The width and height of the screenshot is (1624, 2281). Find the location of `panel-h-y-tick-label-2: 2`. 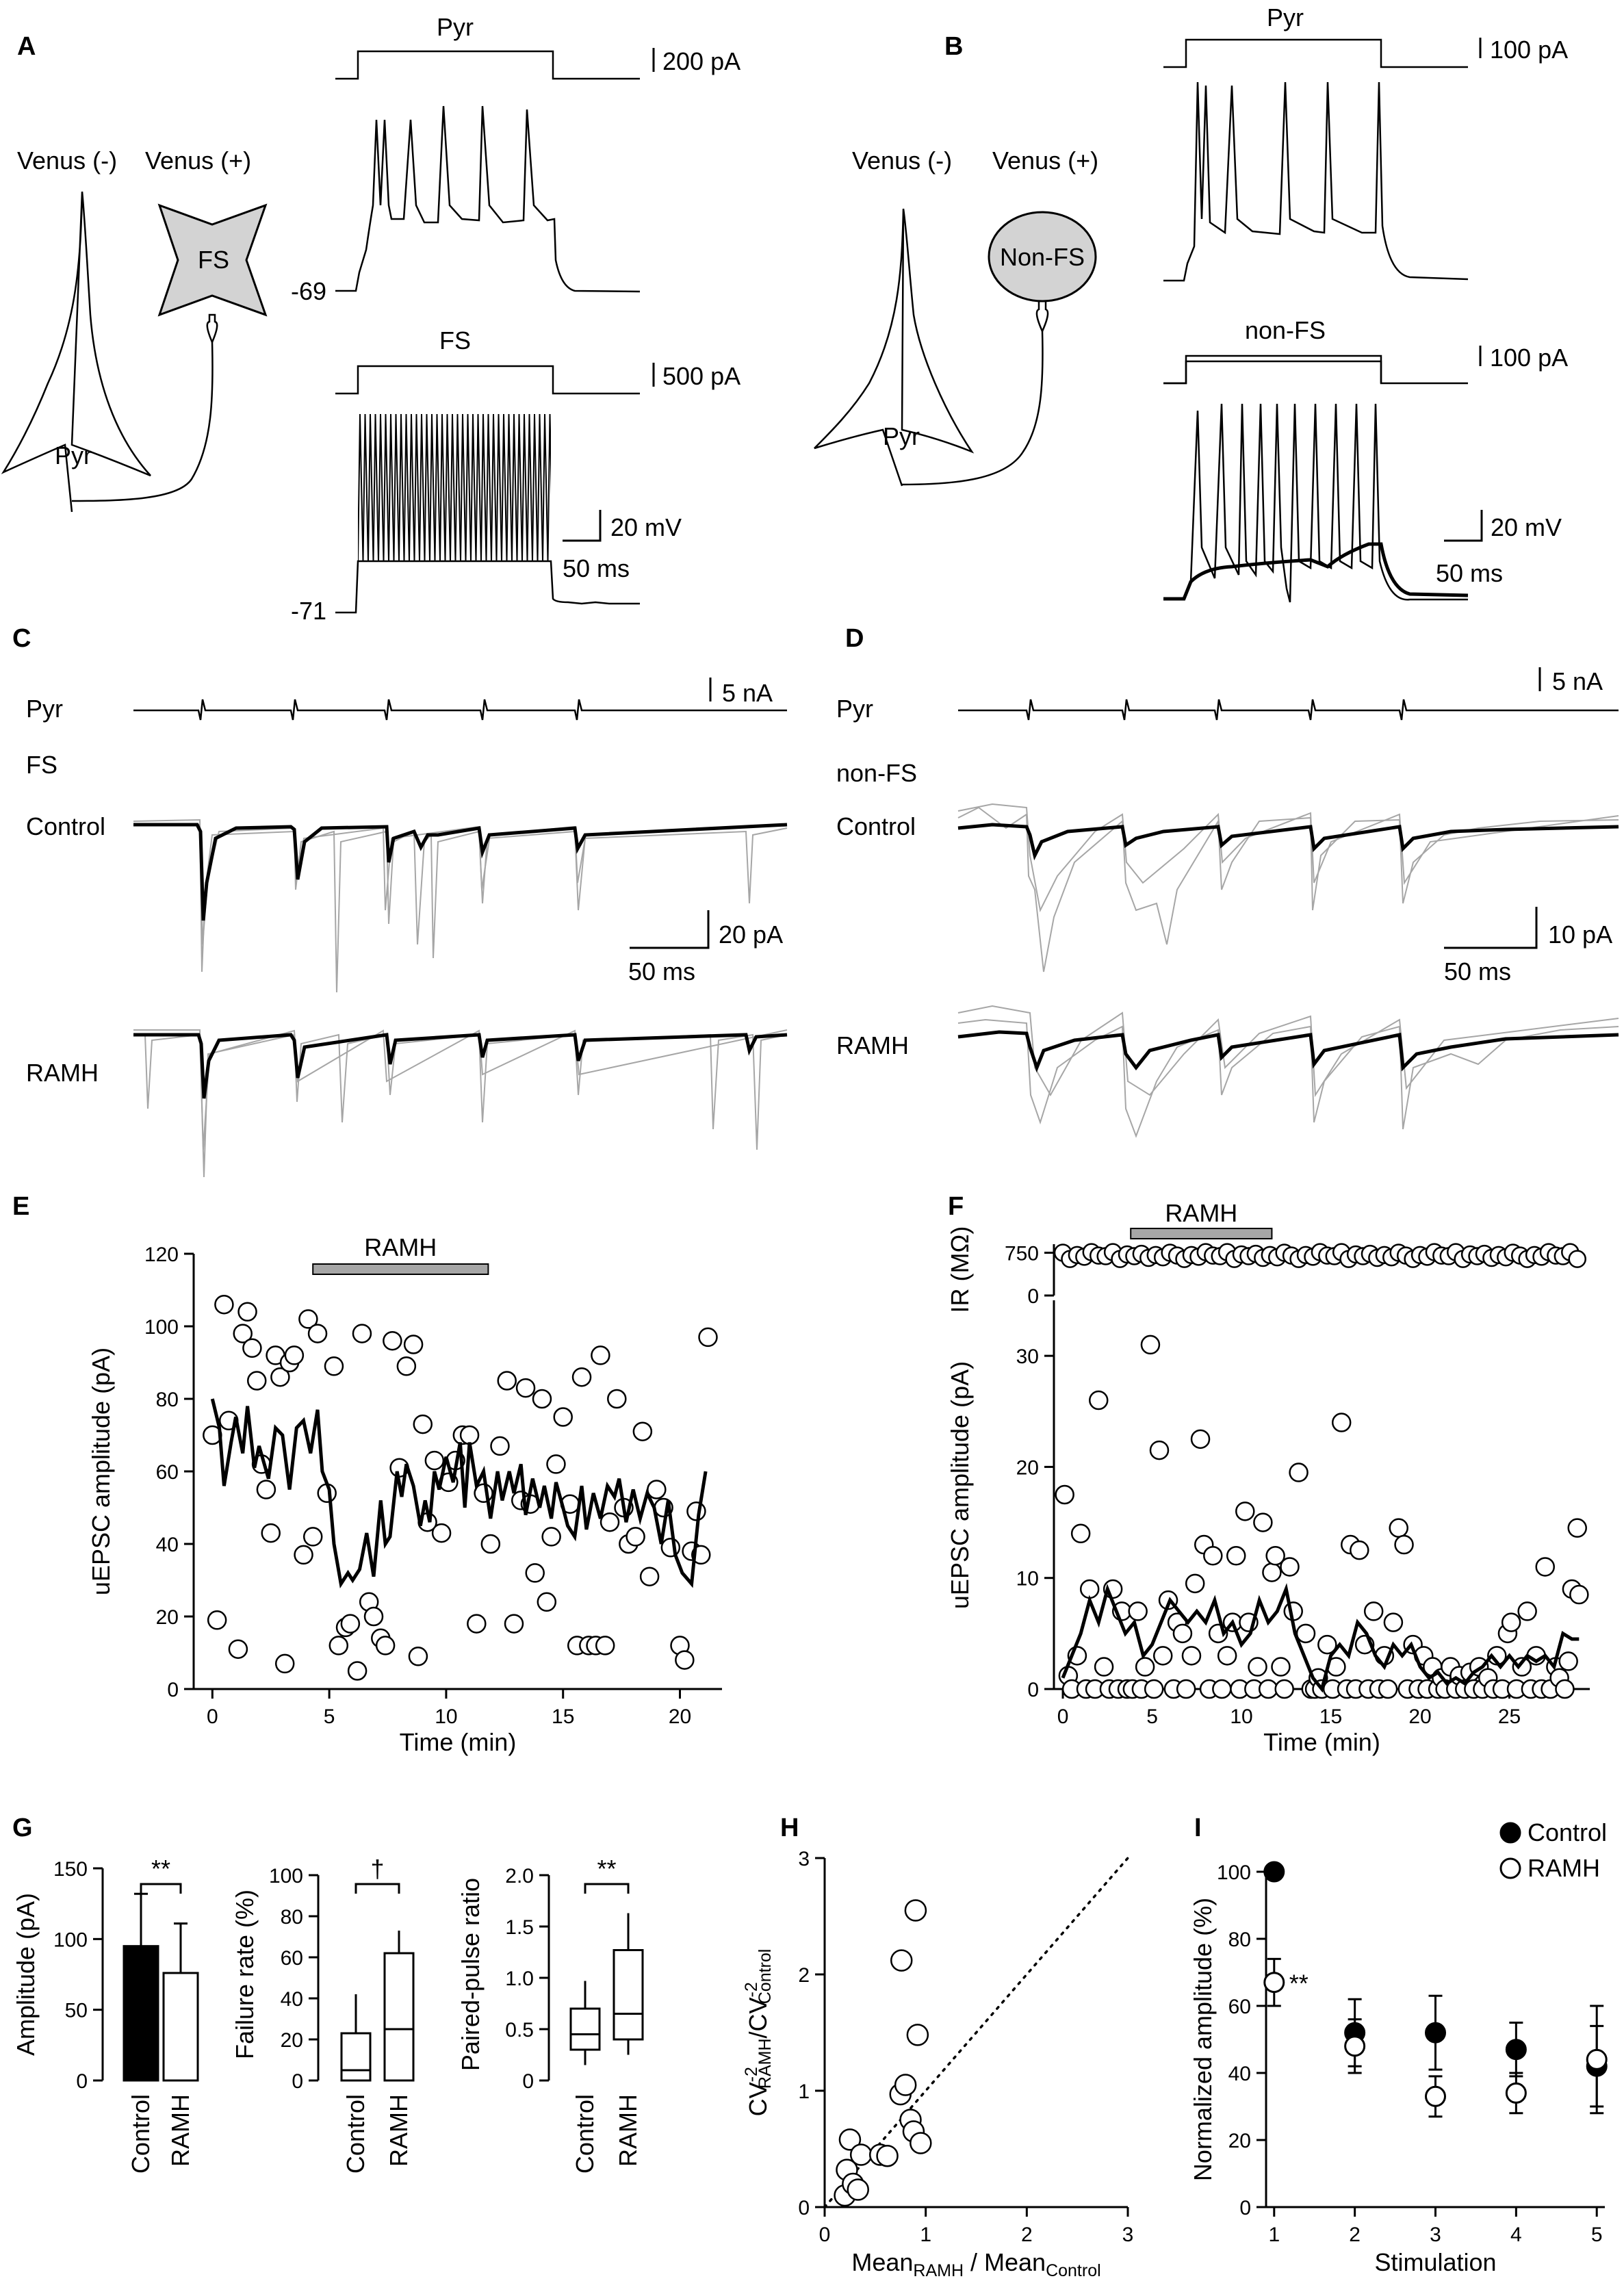

panel-h-y-tick-label-2: 2 is located at coordinates (804, 1975).